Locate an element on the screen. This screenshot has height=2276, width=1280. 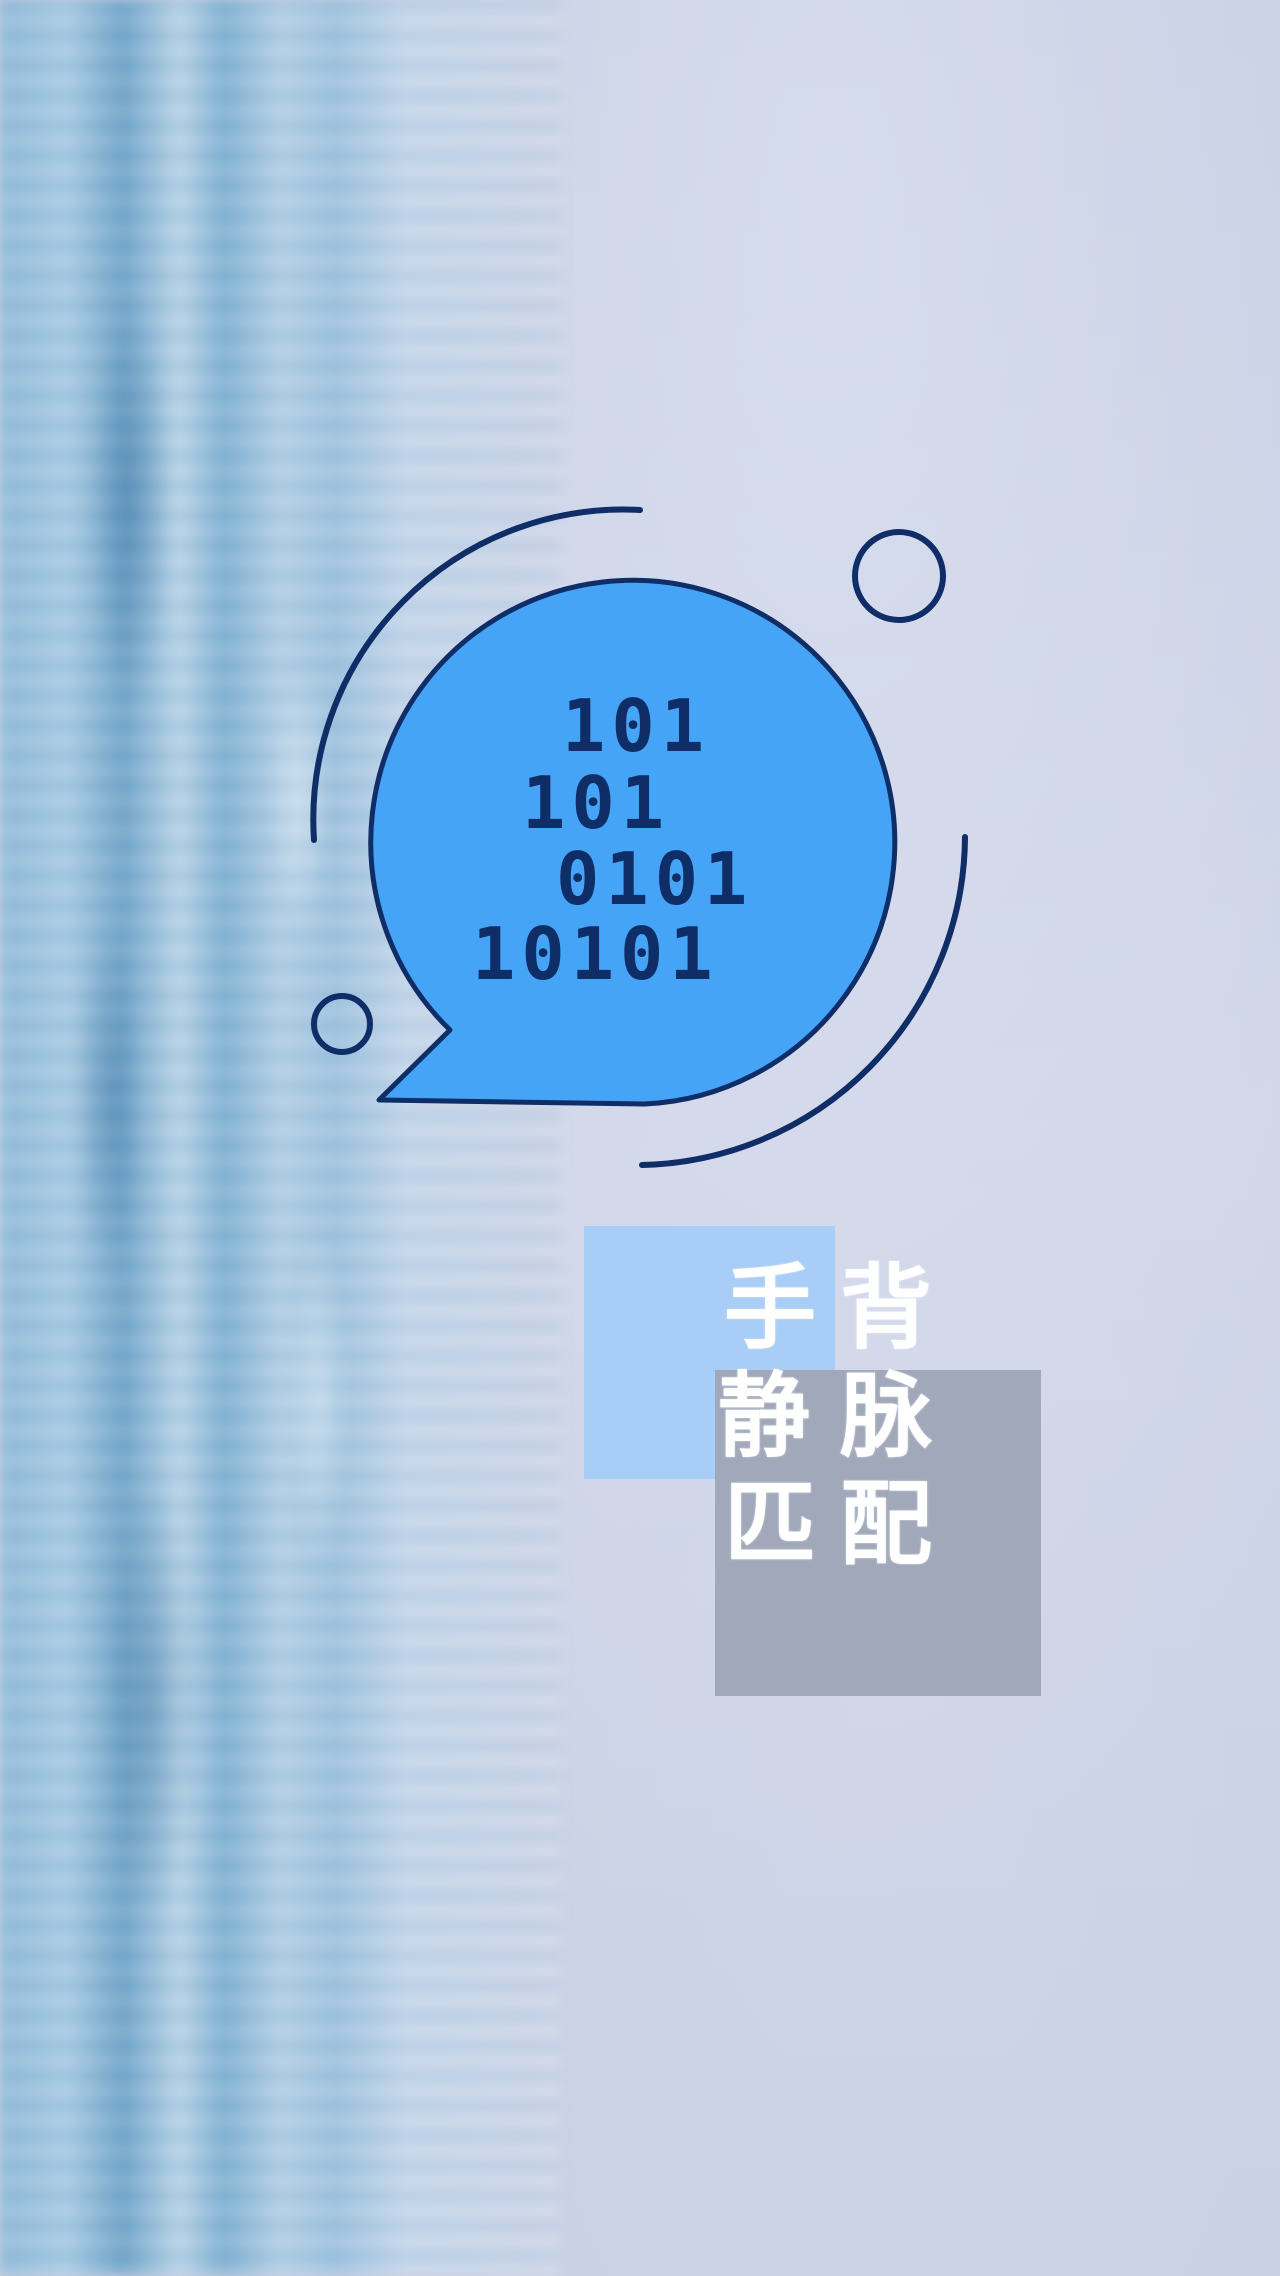
title-char-1: 手 is located at coordinates (770, 1308).